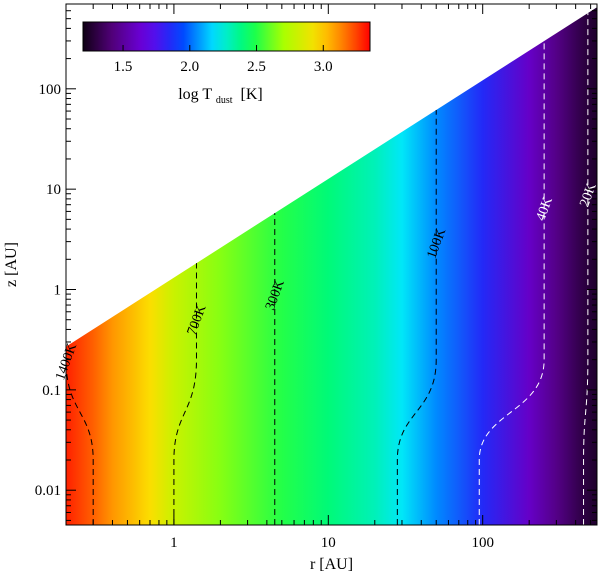  Describe the element at coordinates (11, 264) in the screenshot. I see `y-axis-label: z [AU]` at that location.